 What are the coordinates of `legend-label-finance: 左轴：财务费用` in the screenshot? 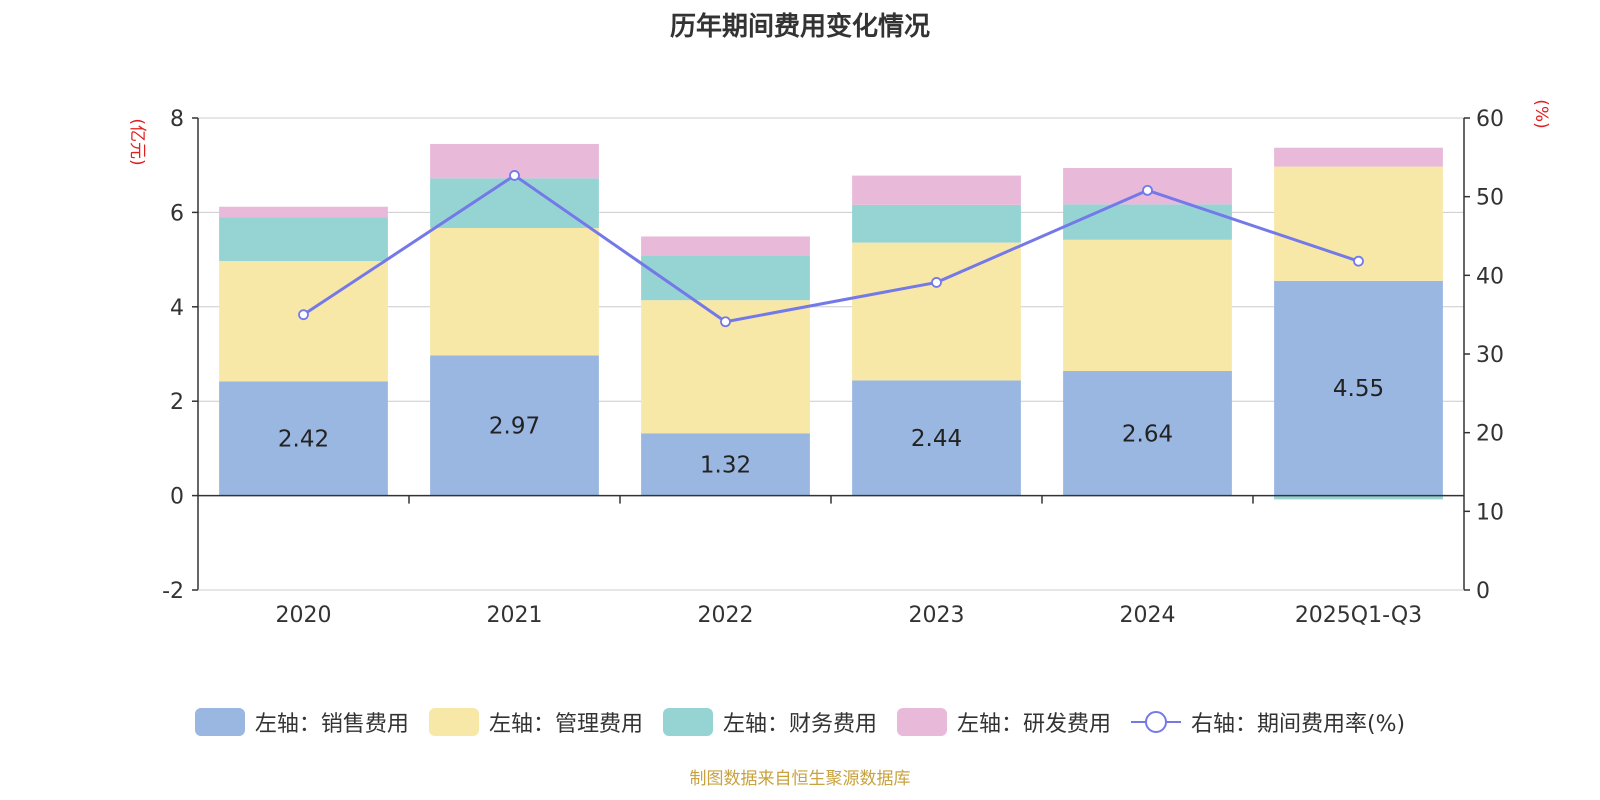 It's located at (799, 724).